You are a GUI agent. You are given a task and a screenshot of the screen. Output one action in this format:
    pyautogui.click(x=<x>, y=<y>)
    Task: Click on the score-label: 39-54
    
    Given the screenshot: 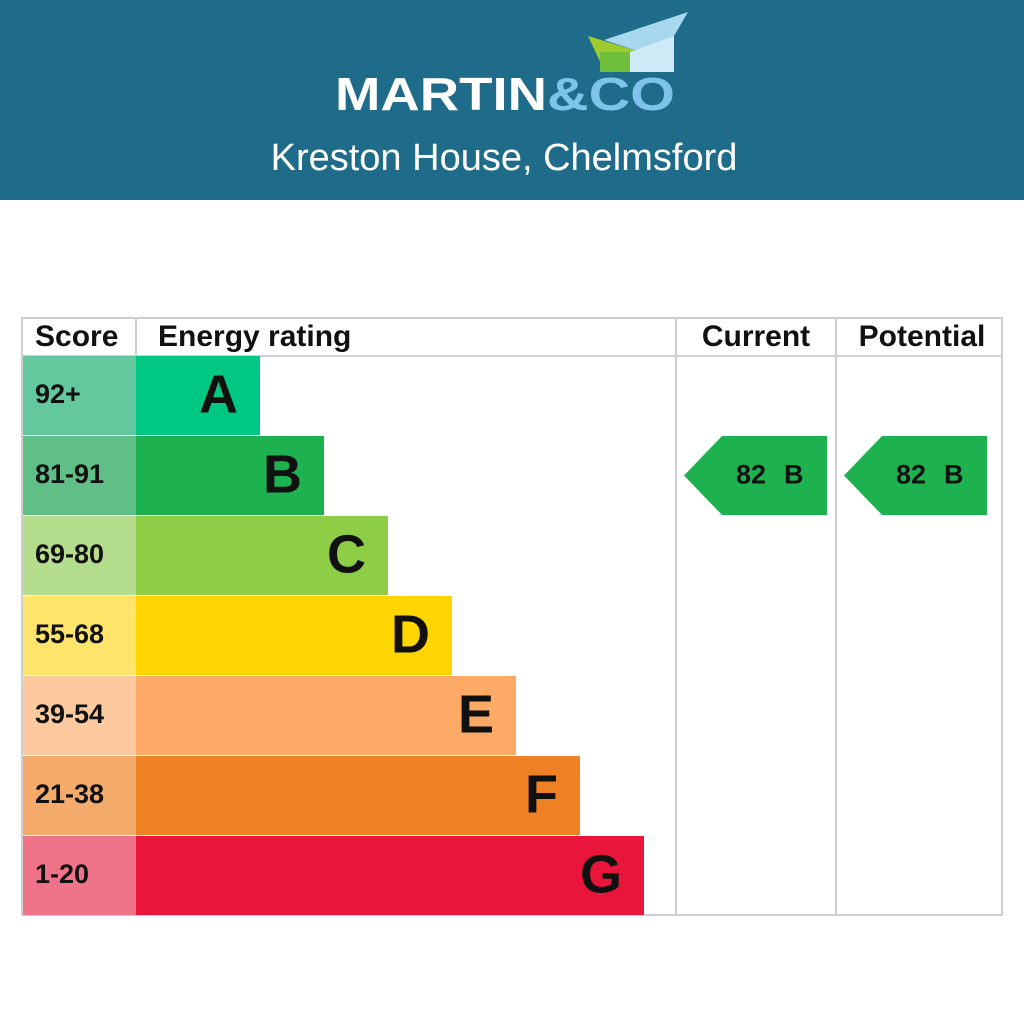 What is the action you would take?
    pyautogui.click(x=69, y=714)
    